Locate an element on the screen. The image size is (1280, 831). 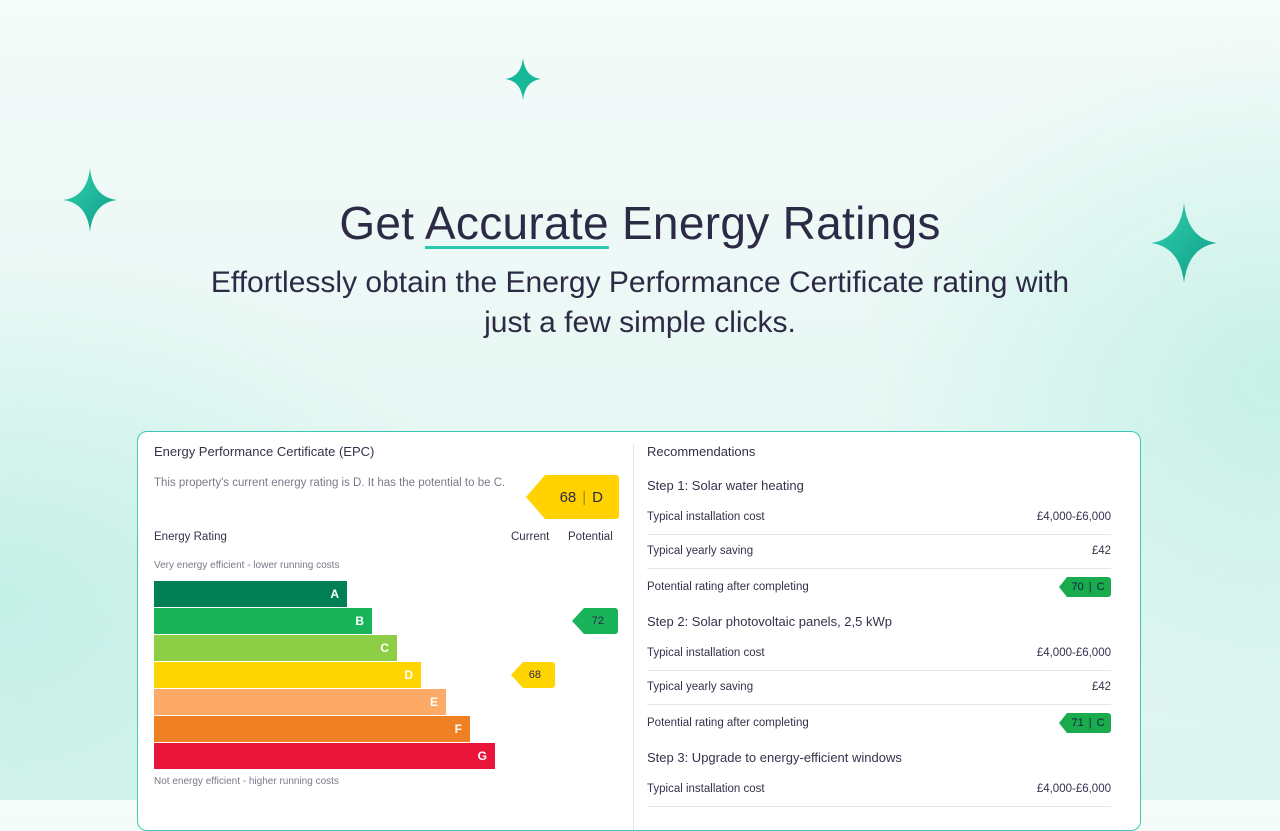
current-rating-badge: 68 | D is located at coordinates (572, 497).